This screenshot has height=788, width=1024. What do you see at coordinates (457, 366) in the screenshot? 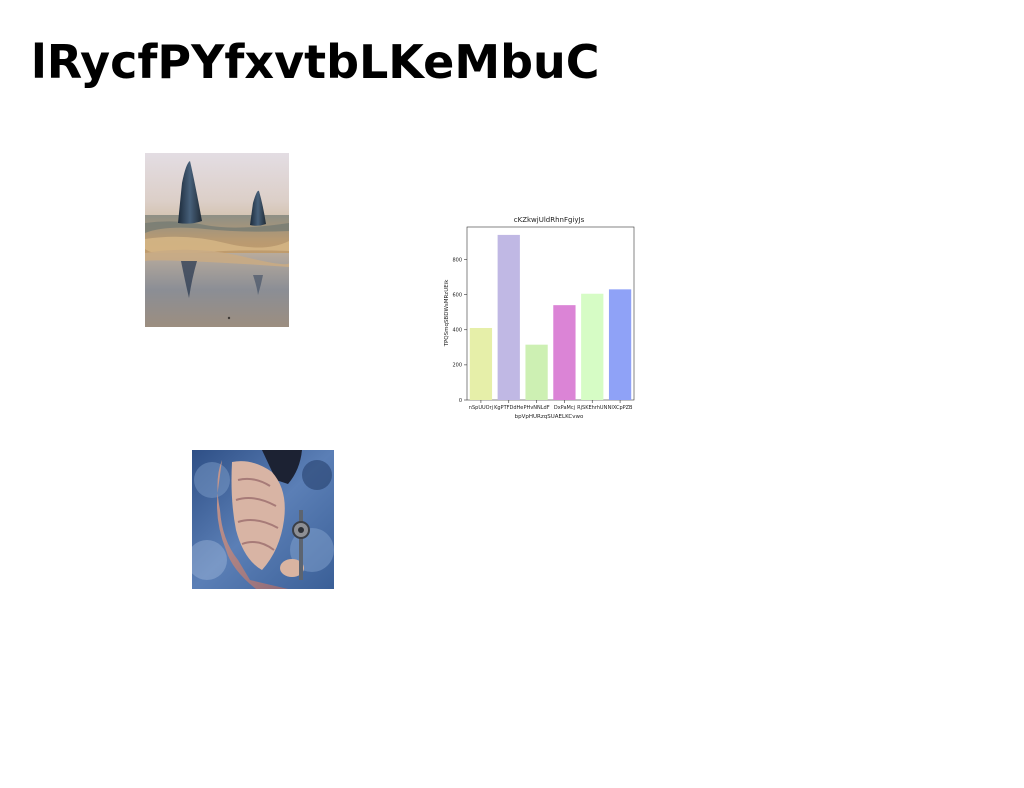
I see `y-tick-label: 200` at bounding box center [457, 366].